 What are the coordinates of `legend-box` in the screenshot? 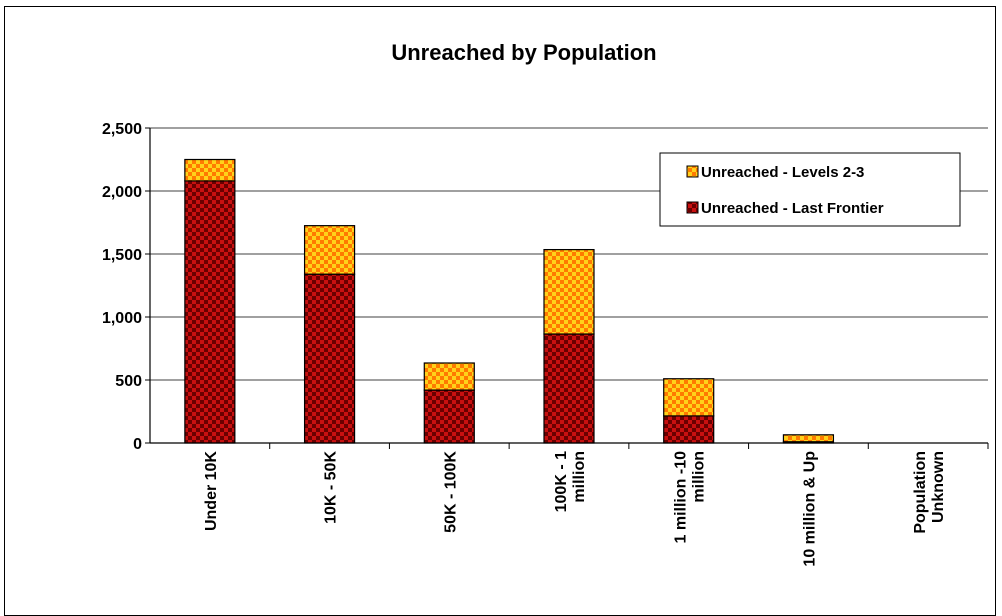 It's located at (810, 189).